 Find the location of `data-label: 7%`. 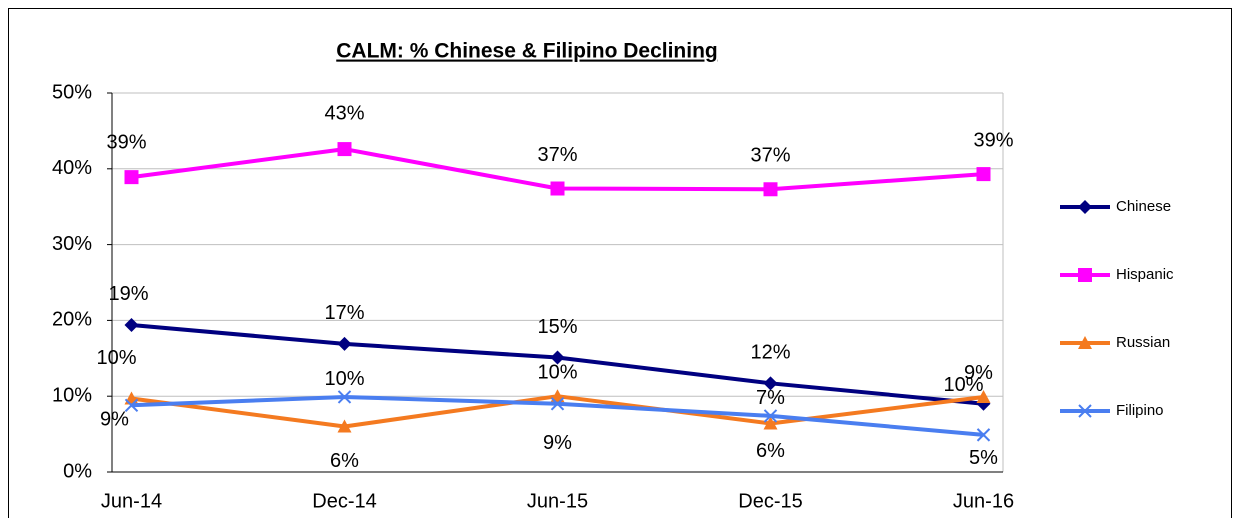

data-label: 7% is located at coordinates (770, 398).